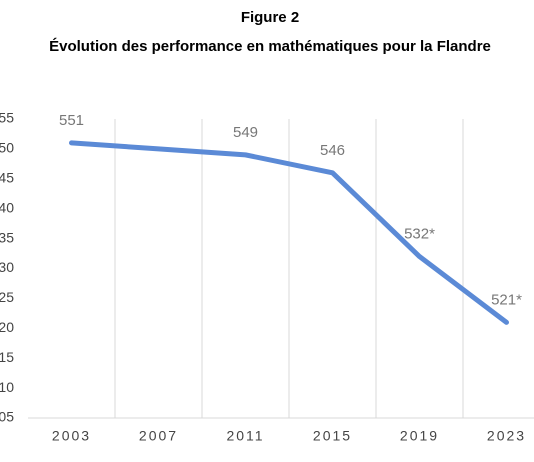 Image resolution: width=534 pixels, height=462 pixels. What do you see at coordinates (332, 150) in the screenshot?
I see `data-label: 546` at bounding box center [332, 150].